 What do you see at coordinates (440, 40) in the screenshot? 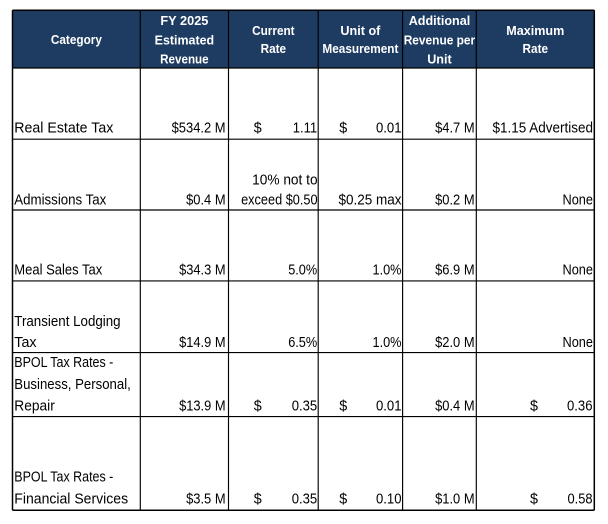
I see `svg-text: Revenue per` at bounding box center [440, 40].